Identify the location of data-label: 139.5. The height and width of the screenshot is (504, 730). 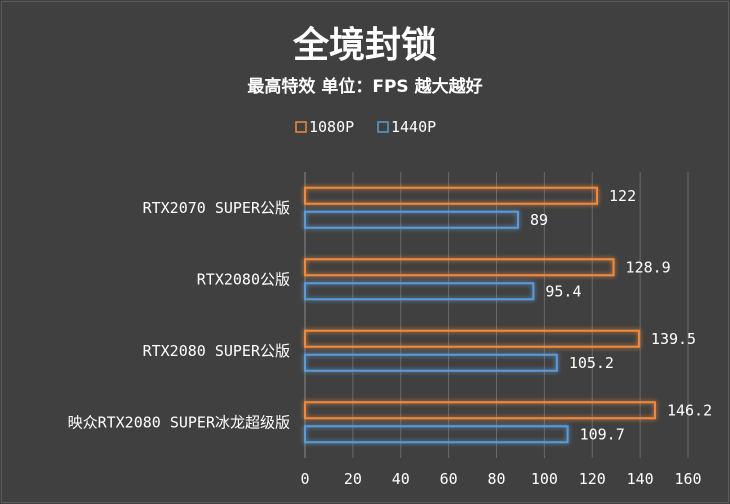
(673, 339).